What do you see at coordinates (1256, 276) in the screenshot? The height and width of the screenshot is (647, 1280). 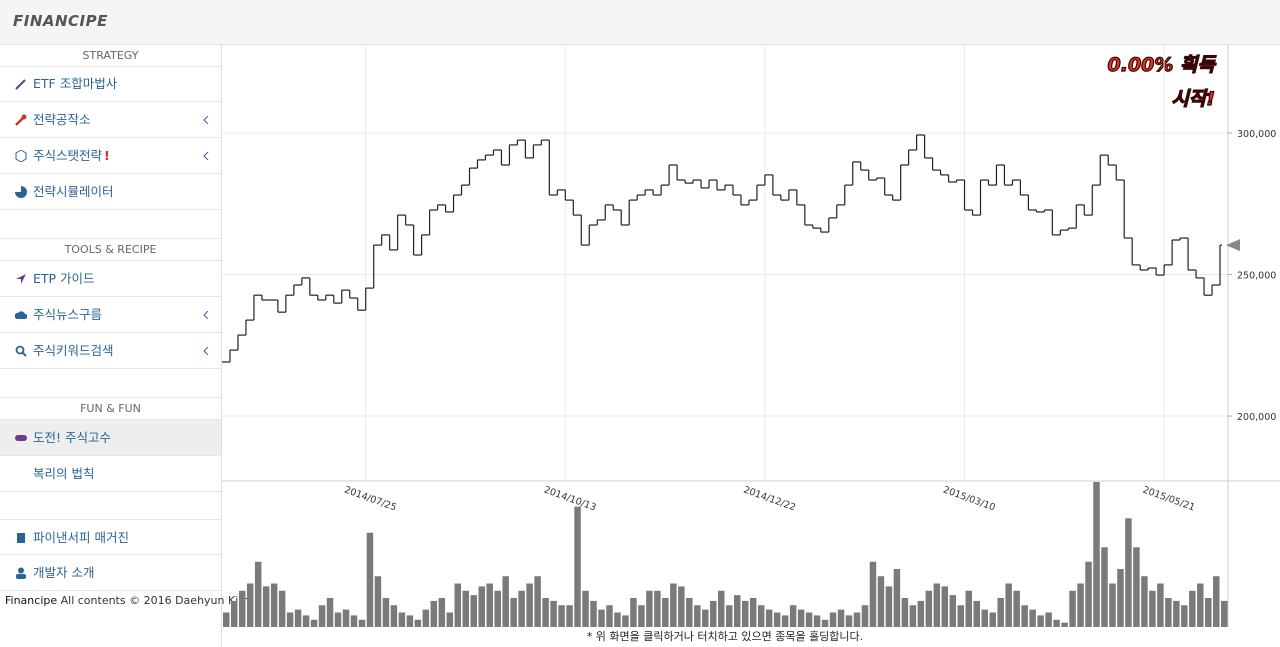 I see `y-tick-label: 250,000` at bounding box center [1256, 276].